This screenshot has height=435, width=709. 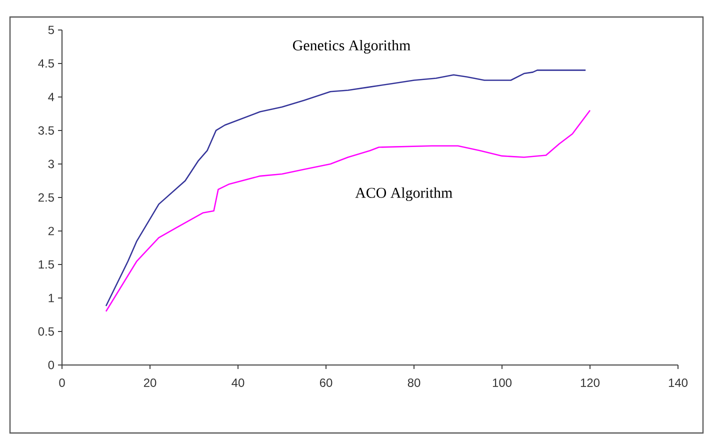 I want to click on y-tick-label: 4.5, so click(x=46, y=63).